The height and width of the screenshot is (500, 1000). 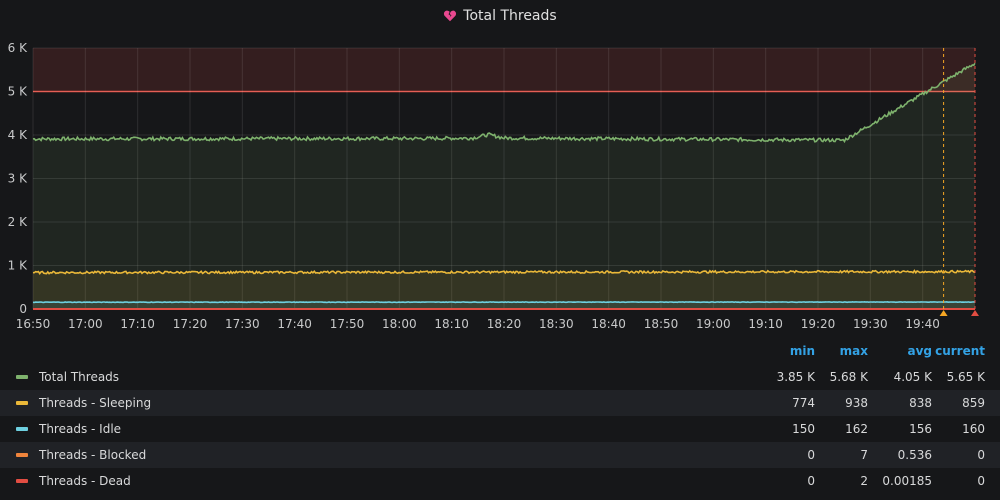 What do you see at coordinates (347, 324) in the screenshot?
I see `x-tick-label: 17:50` at bounding box center [347, 324].